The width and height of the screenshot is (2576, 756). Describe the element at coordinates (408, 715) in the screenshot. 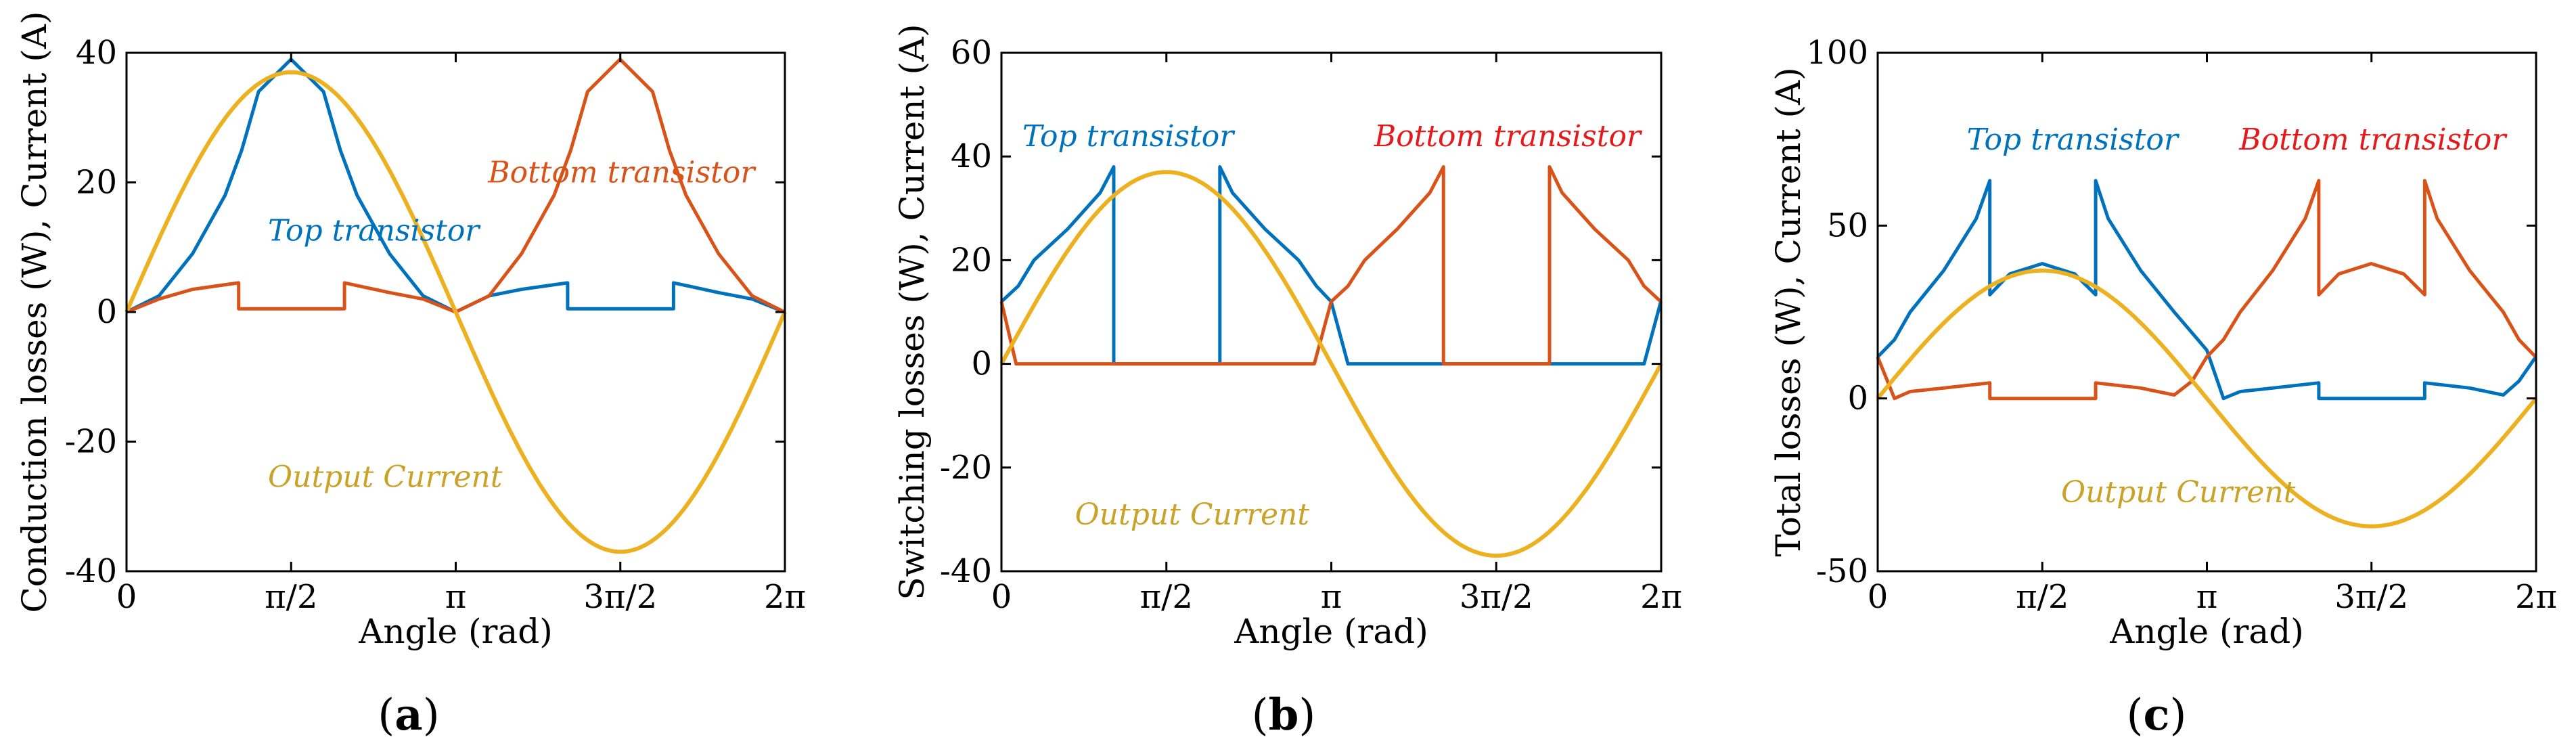

I see `panel-label-a: (a)` at that location.